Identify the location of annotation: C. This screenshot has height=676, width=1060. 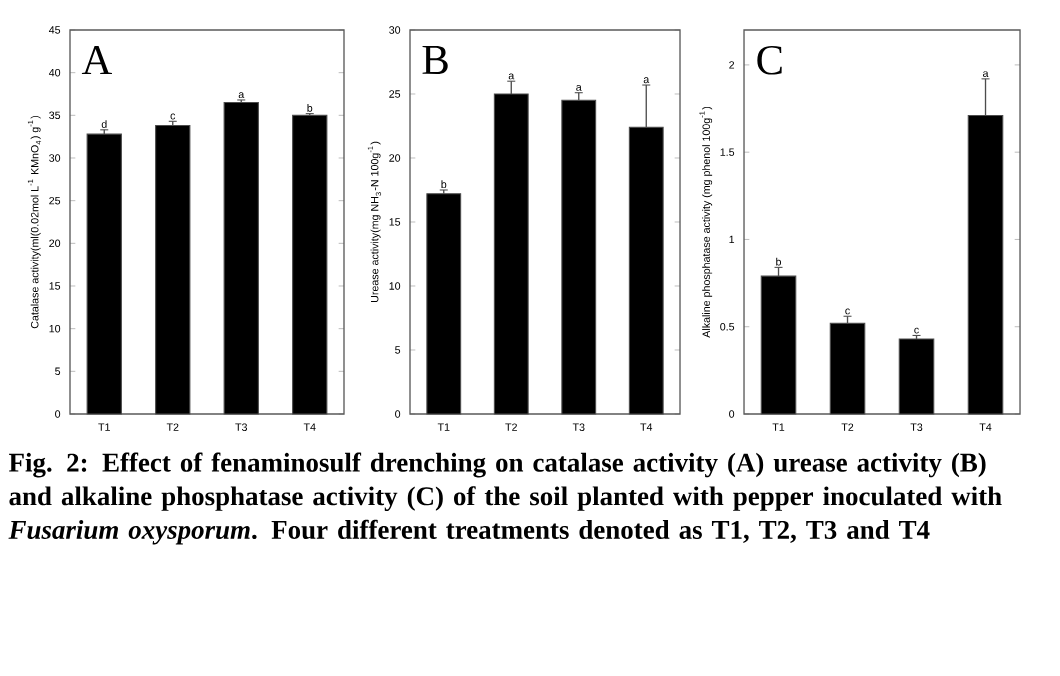
(769, 60).